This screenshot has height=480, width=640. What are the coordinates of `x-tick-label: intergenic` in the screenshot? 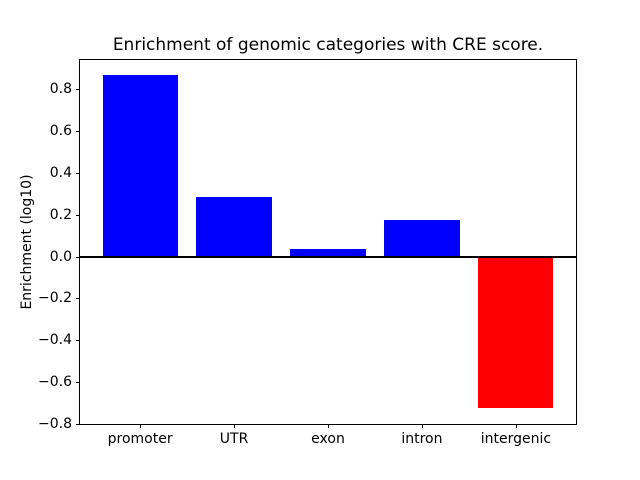 It's located at (516, 439).